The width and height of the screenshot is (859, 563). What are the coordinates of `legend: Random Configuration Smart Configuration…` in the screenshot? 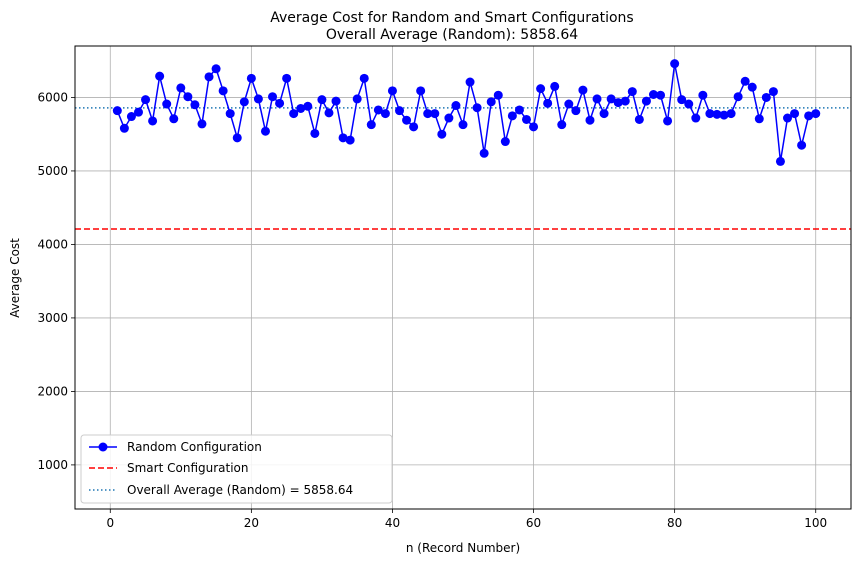 It's located at (236, 469).